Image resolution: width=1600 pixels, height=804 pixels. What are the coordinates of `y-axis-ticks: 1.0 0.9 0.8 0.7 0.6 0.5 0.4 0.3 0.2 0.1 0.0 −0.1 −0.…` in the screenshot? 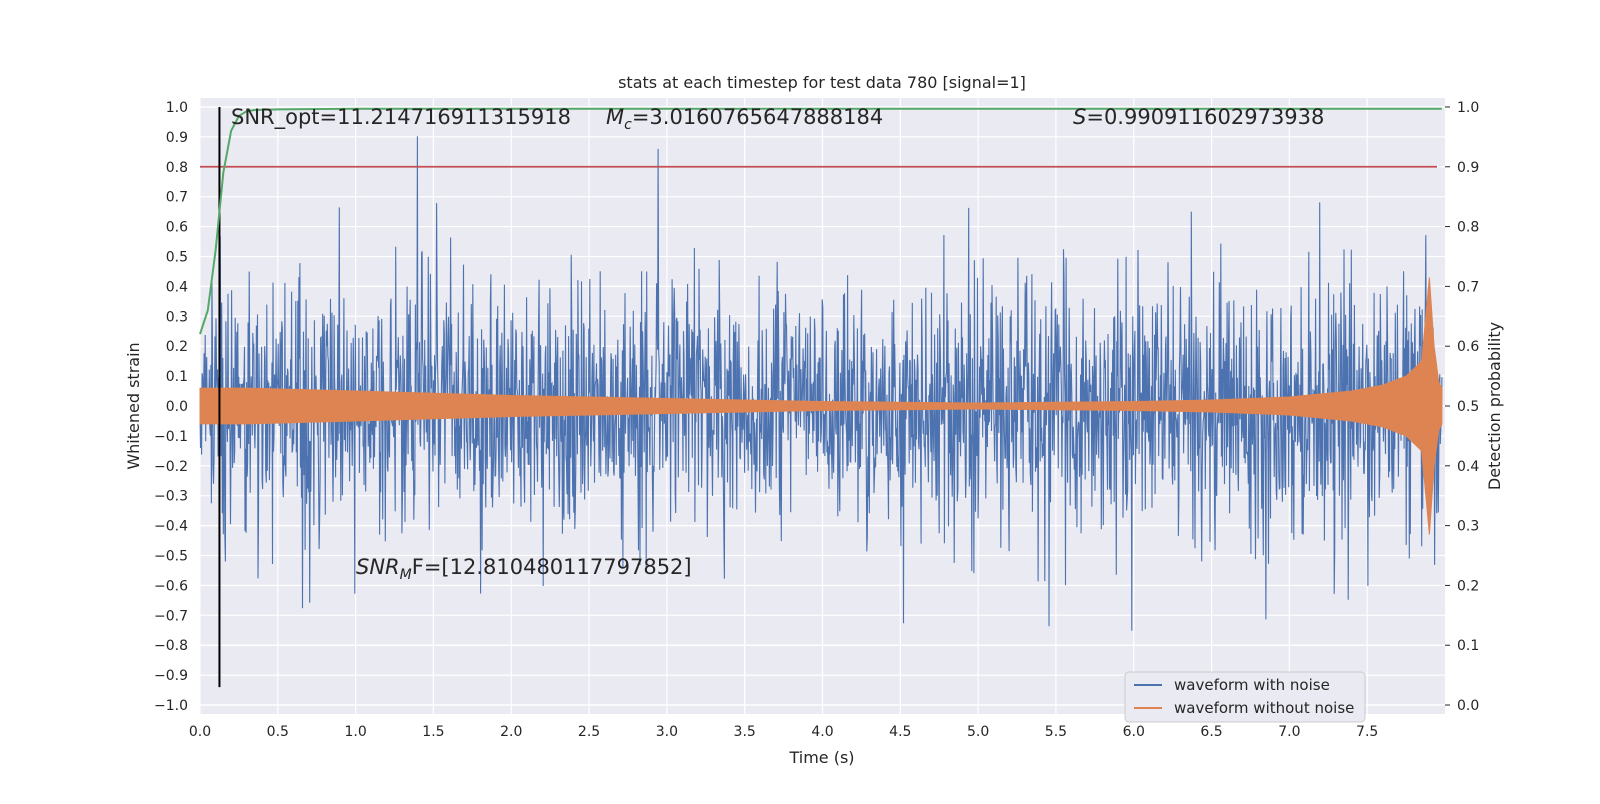 It's located at (171, 407).